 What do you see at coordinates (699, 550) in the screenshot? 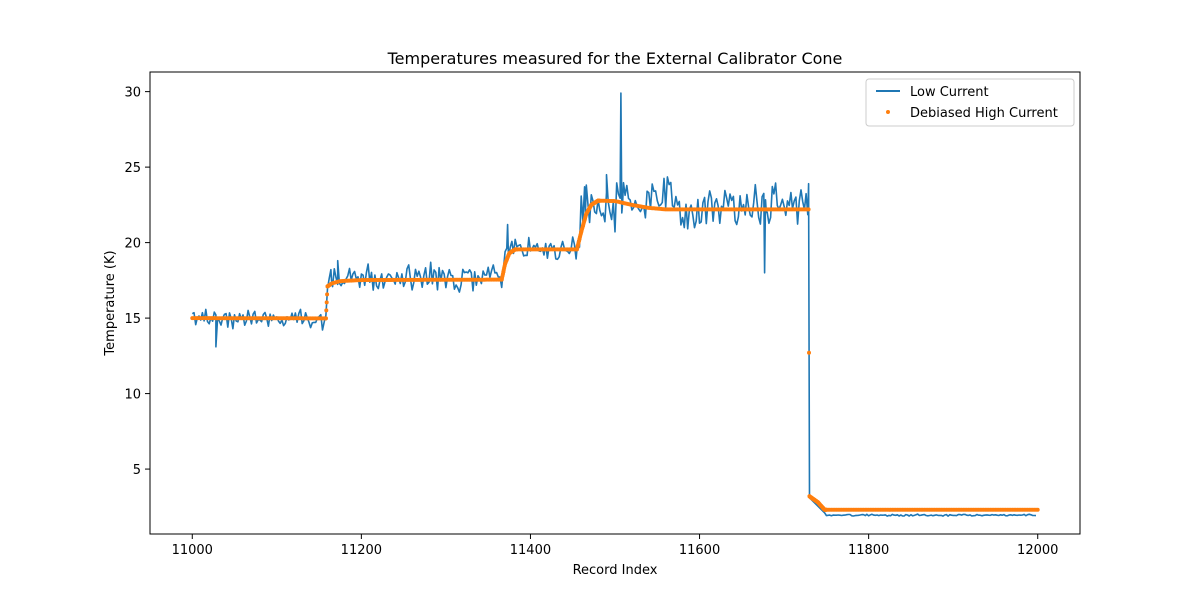
I see `x-tick-label: 11600` at bounding box center [699, 550].